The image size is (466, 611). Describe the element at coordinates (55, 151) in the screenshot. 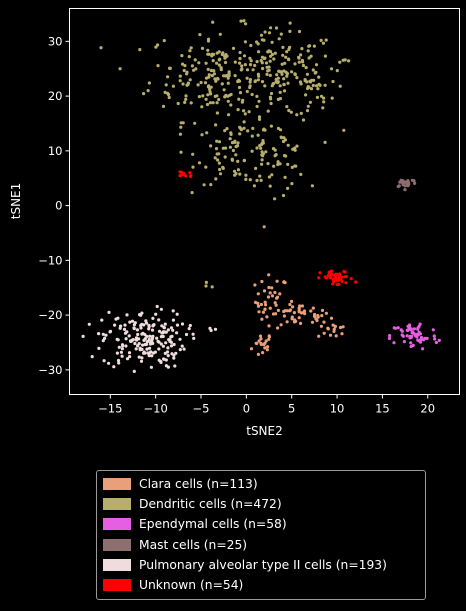

I see `y-tick-label: 10` at that location.